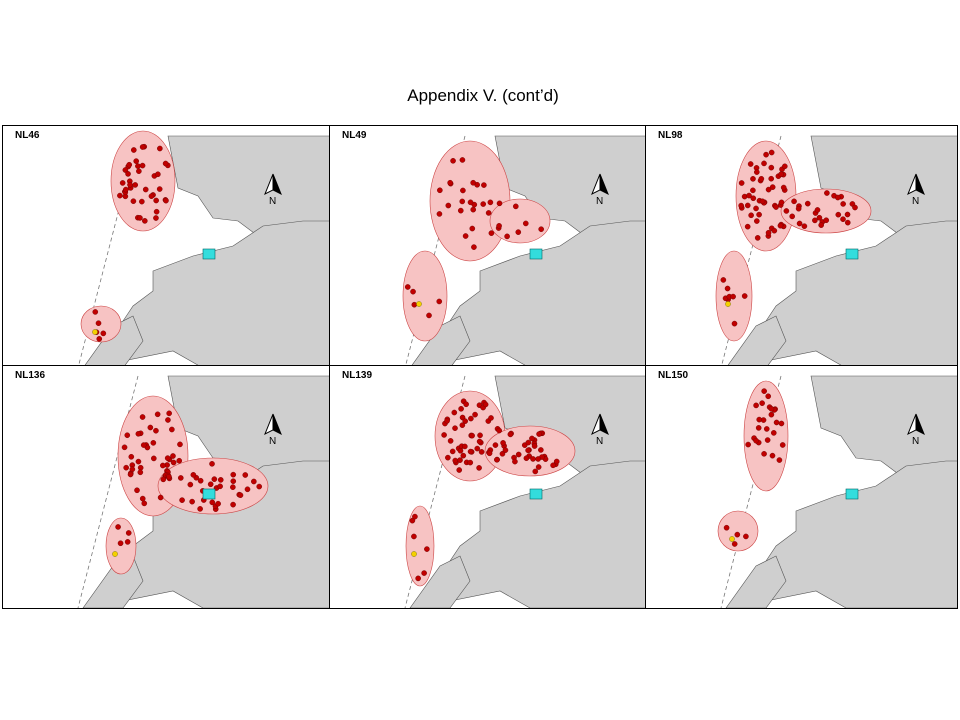 This screenshot has width=960, height=720. Describe the element at coordinates (277, 424) in the screenshot. I see `north-arrow` at that location.